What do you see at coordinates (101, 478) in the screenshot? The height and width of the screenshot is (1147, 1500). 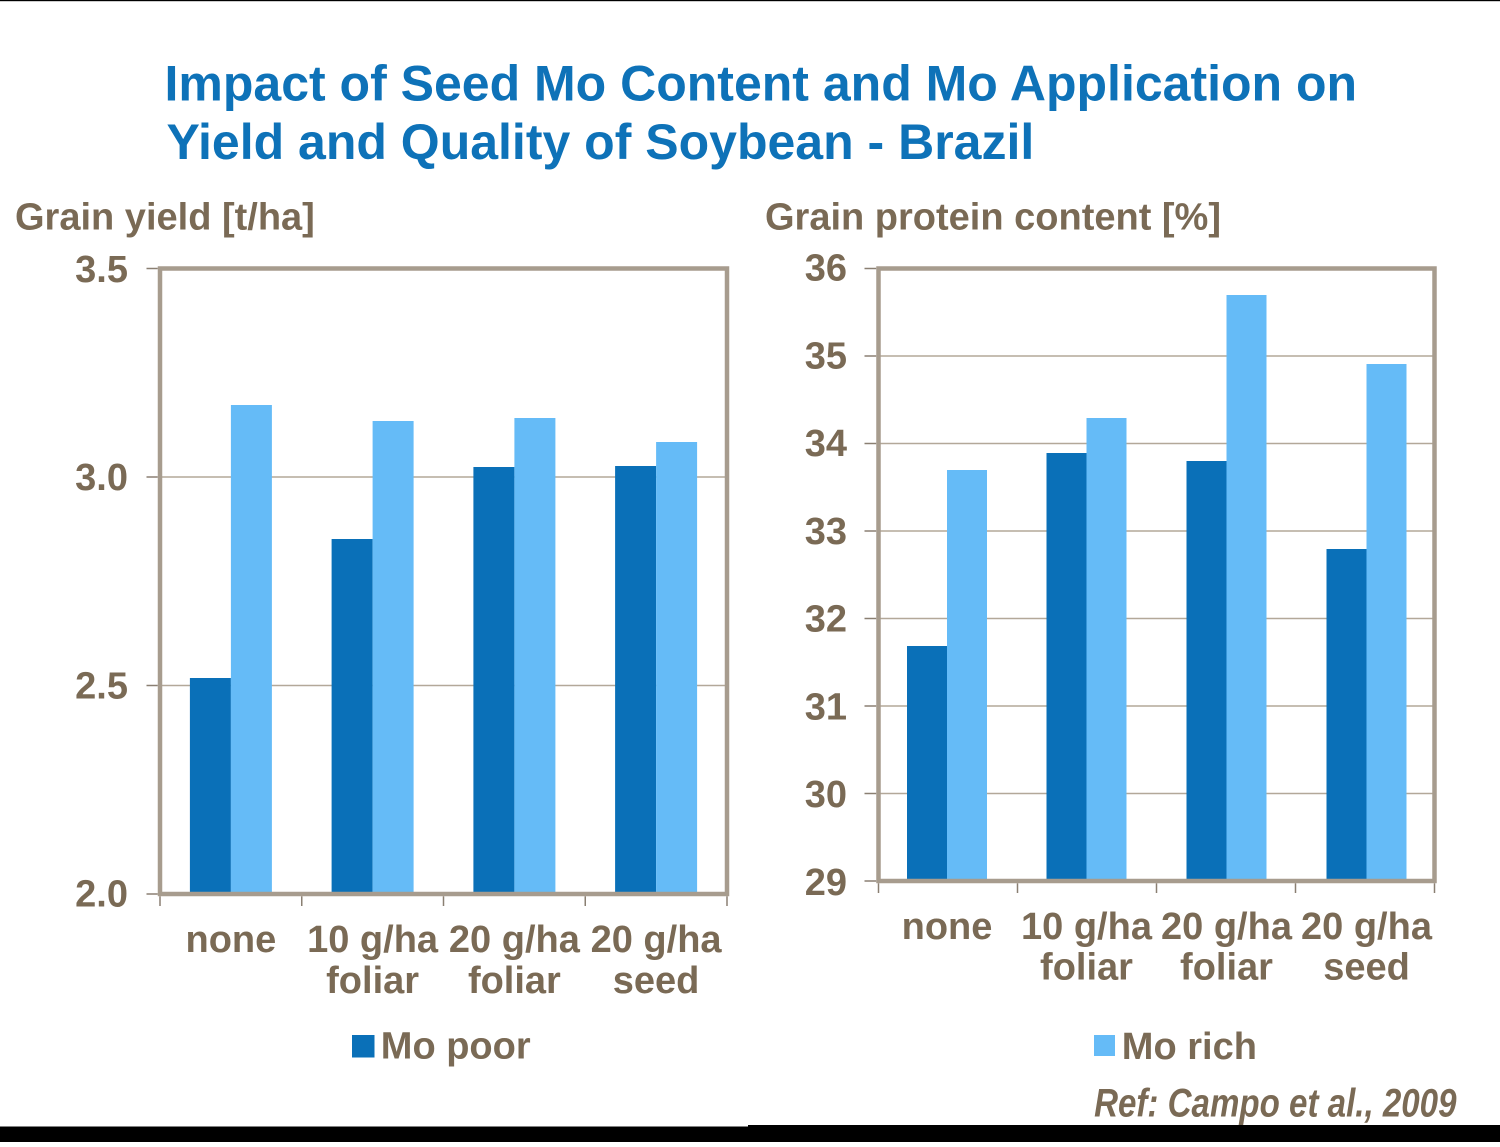 I see `svg-text: 3.0` at bounding box center [101, 478].